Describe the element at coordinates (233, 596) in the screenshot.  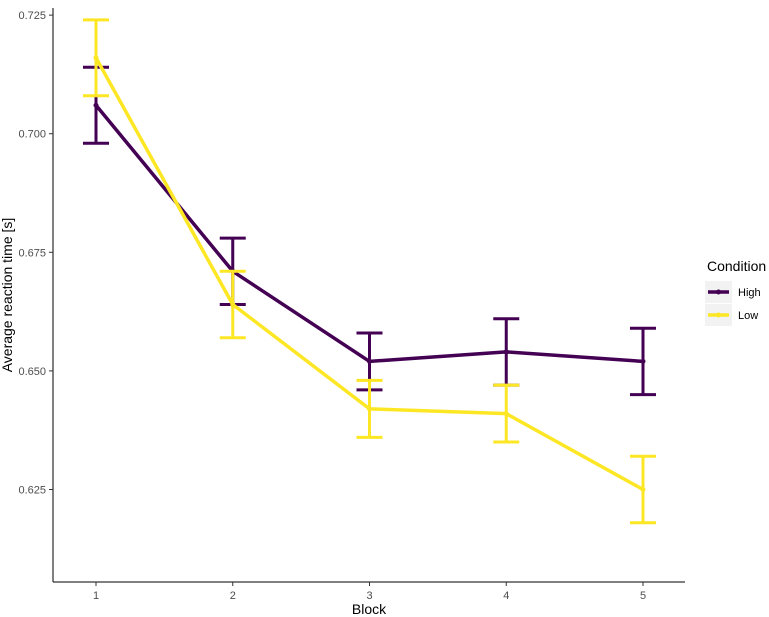
I see `x-tick-label: 2` at that location.